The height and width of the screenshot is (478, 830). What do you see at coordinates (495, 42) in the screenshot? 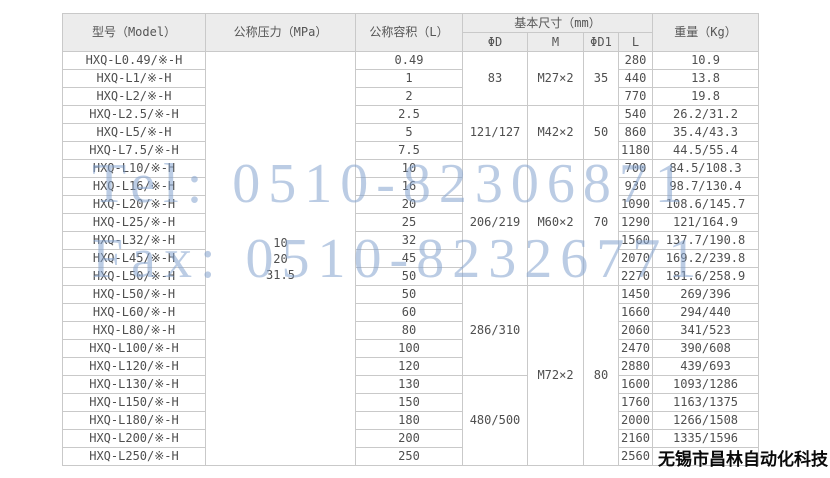
I see `header-phi-d: ΦD` at bounding box center [495, 42].